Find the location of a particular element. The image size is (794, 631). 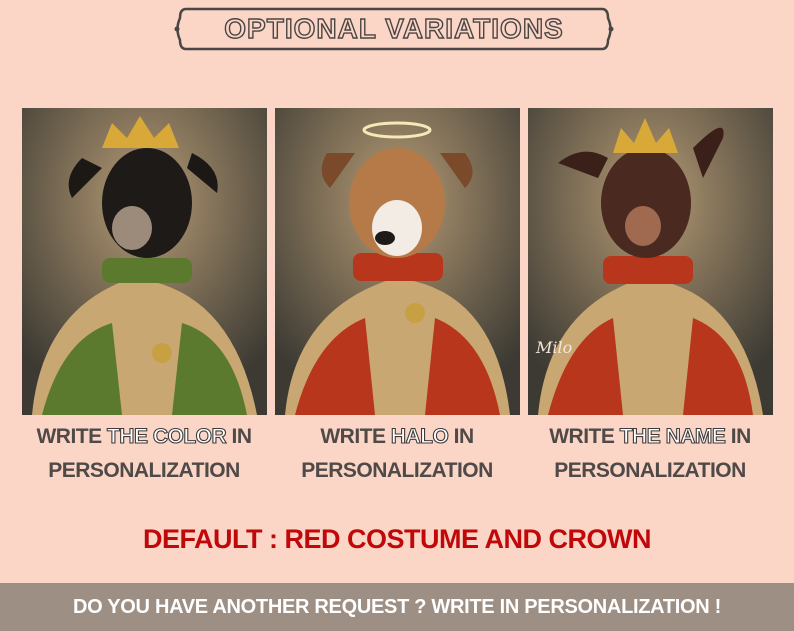

signature-text: Milo is located at coordinates (553, 347).